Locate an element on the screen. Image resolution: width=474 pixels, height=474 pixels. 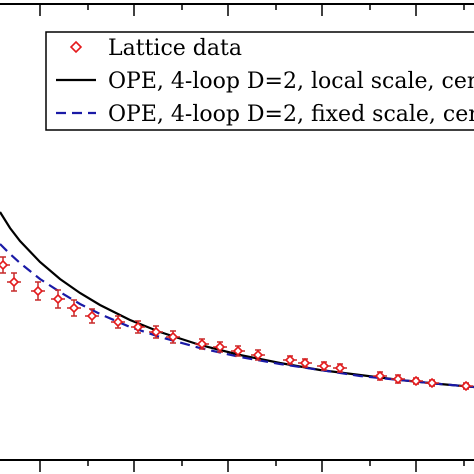
legend-entry-fixed: OPE, 4-loop D=2, fixed scale, cen is located at coordinates (265, 114).